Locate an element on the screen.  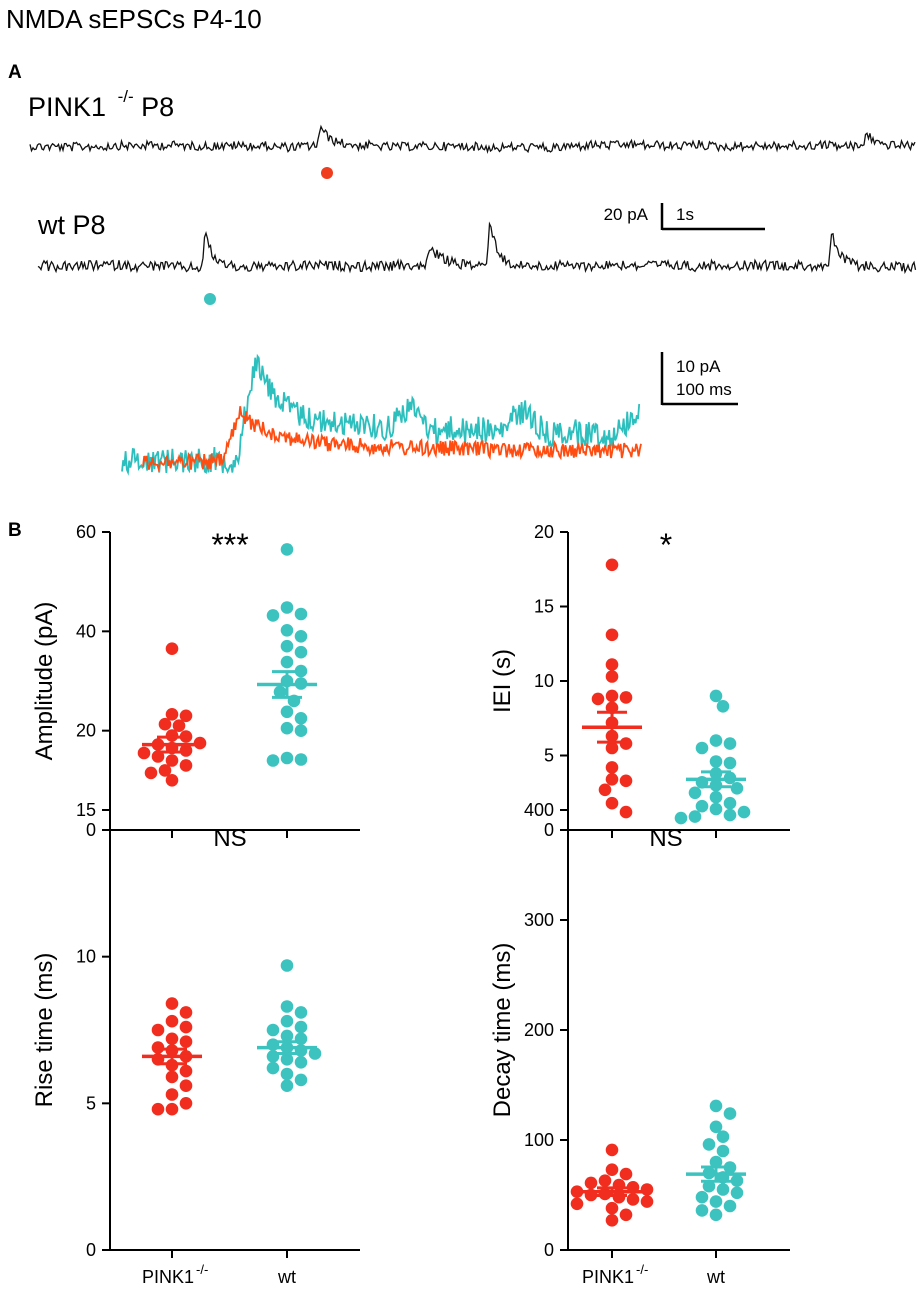
wt-trace is located at coordinates (477, 248).